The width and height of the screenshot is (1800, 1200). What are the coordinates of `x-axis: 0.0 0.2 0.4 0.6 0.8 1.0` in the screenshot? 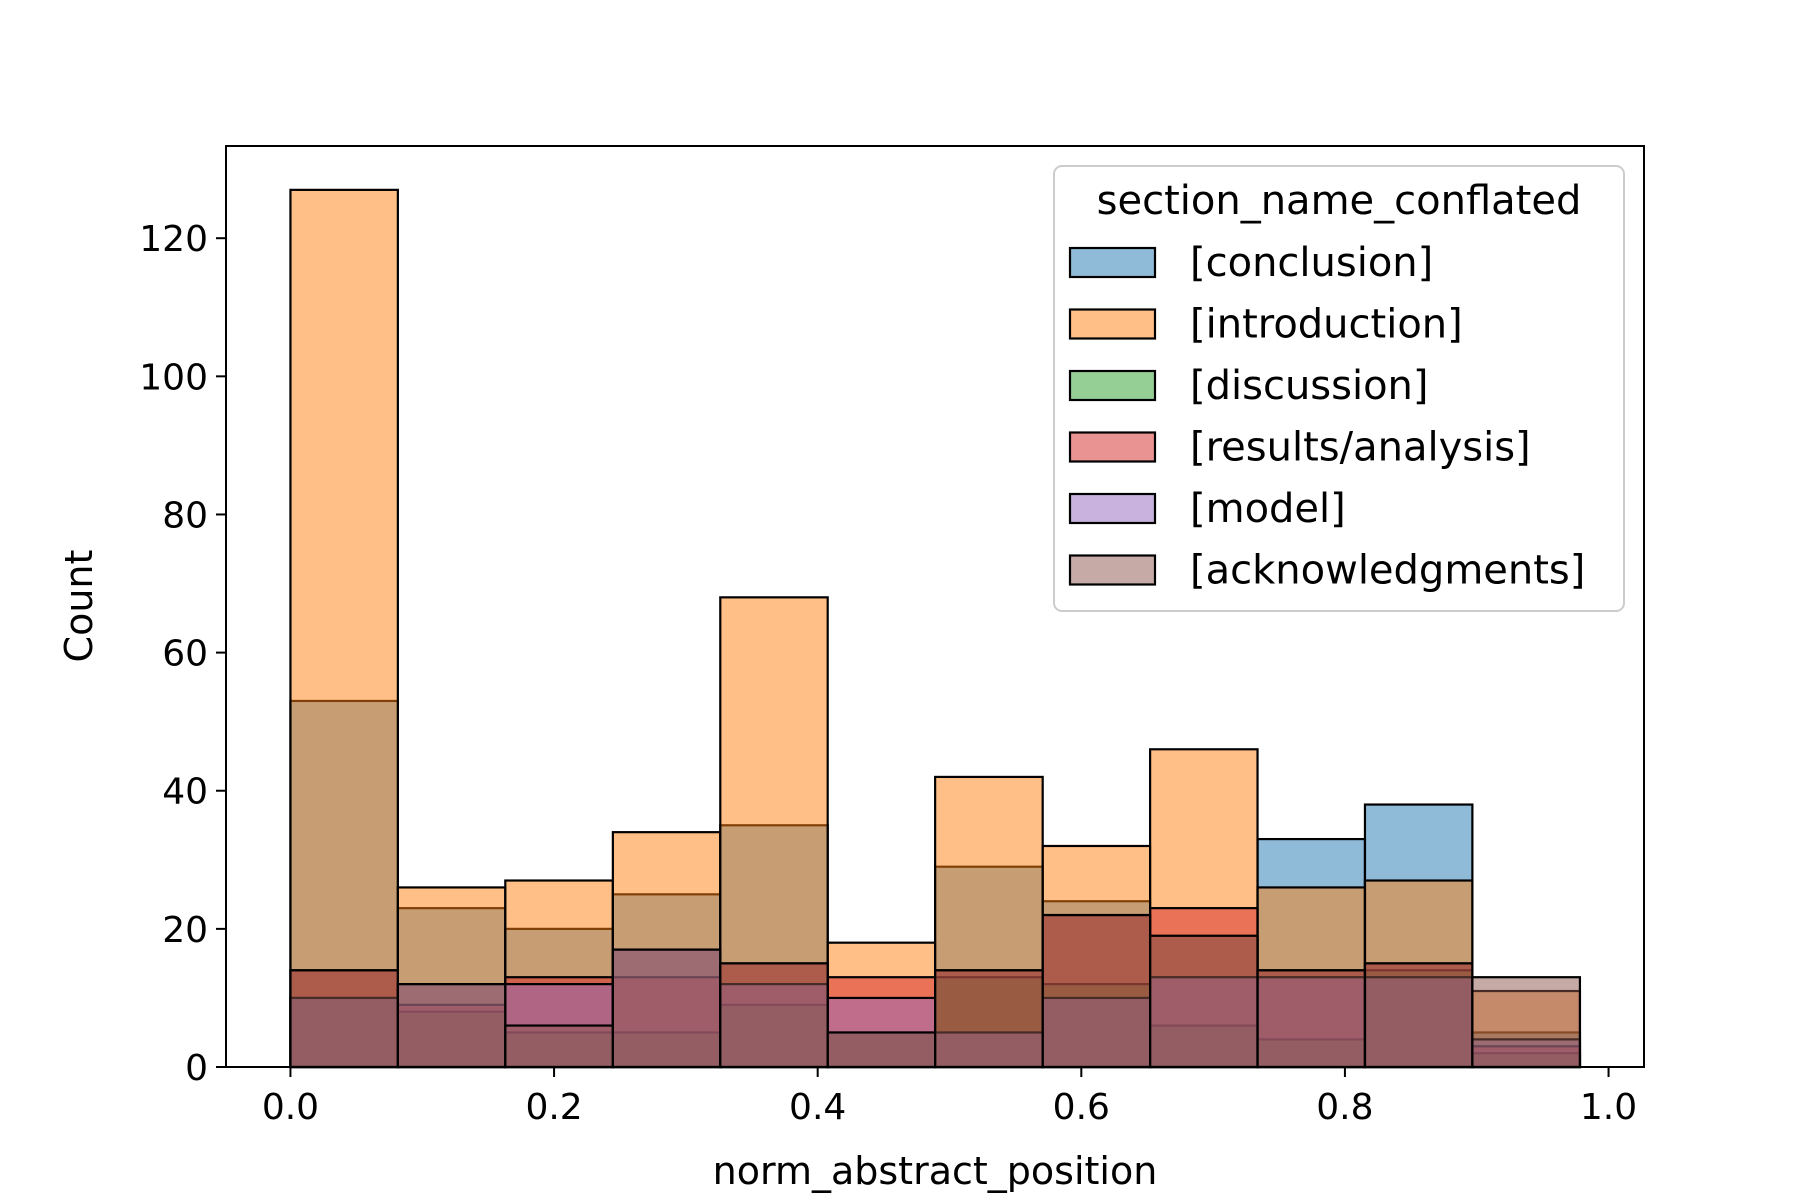 It's located at (949, 1097).